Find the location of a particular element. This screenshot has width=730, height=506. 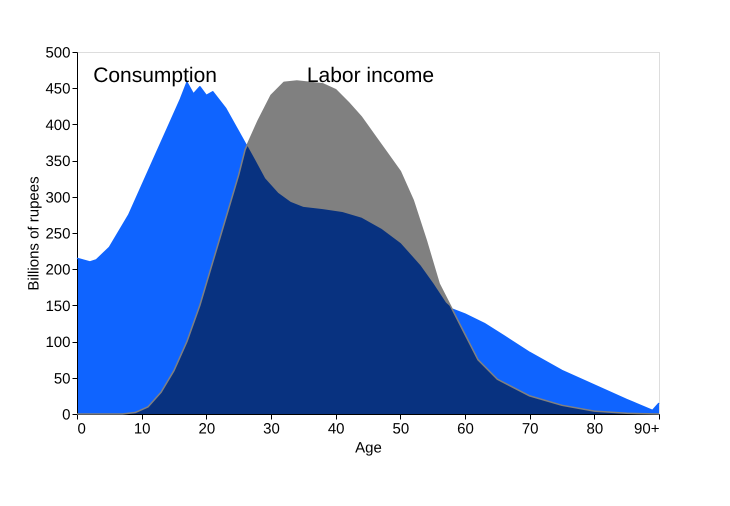

y-tick-label: 100 is located at coordinates (57, 343).